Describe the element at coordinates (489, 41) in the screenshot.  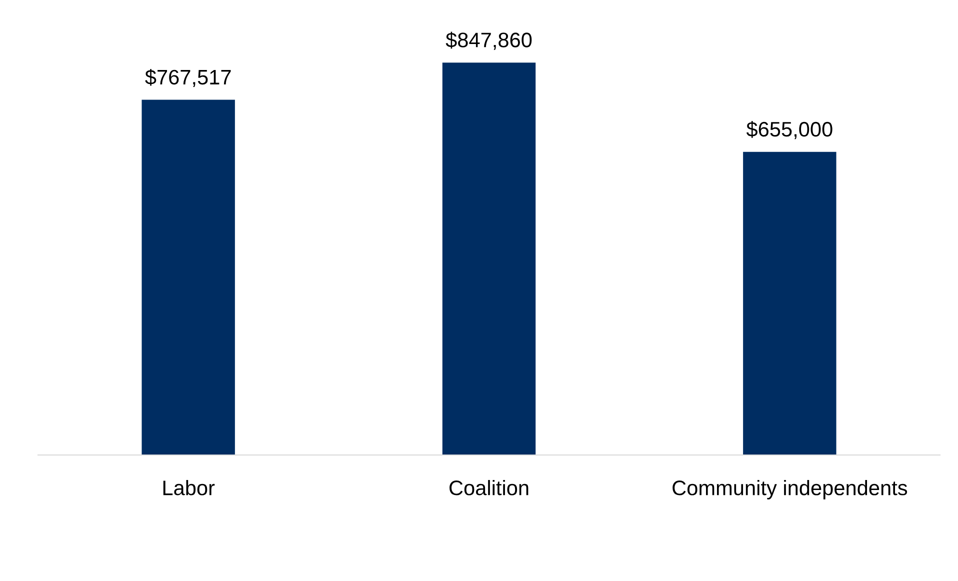
I see `data-label: $847,860` at that location.